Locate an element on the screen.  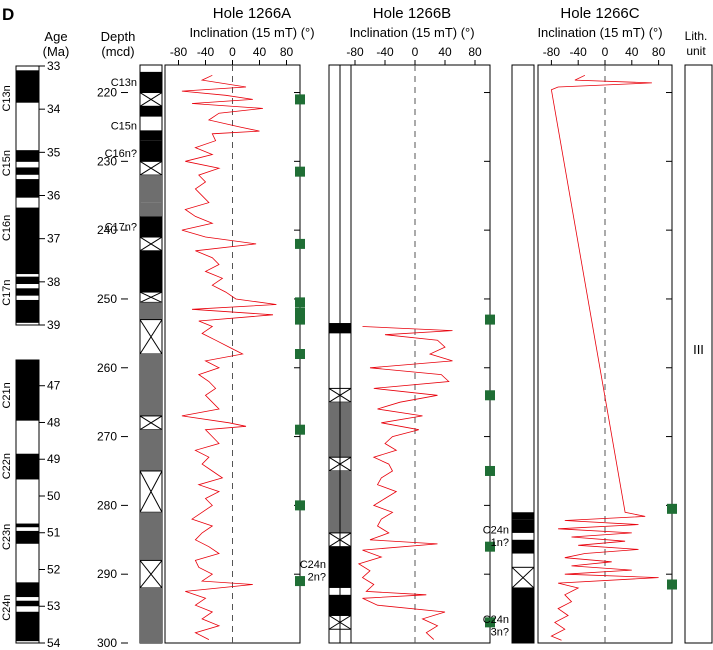
hole-title: Hole 1266B is located at coordinates (412, 13).